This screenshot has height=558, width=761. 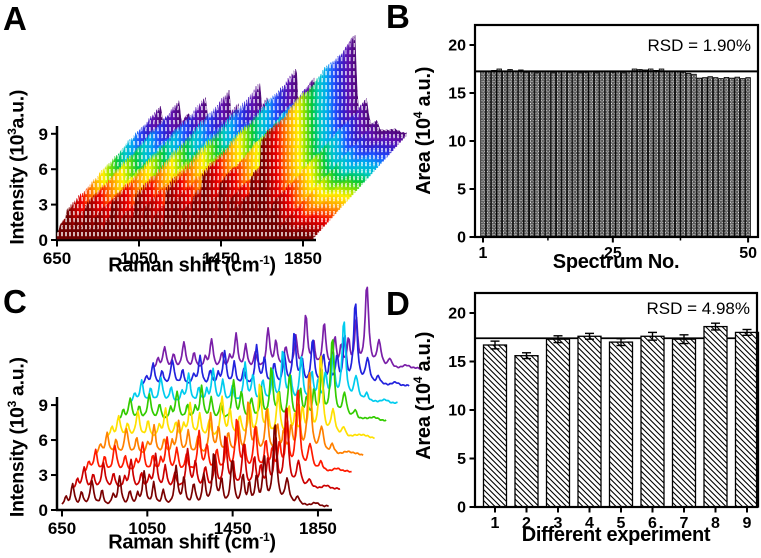 I want to click on svg-text: 25, so click(x=613, y=253).